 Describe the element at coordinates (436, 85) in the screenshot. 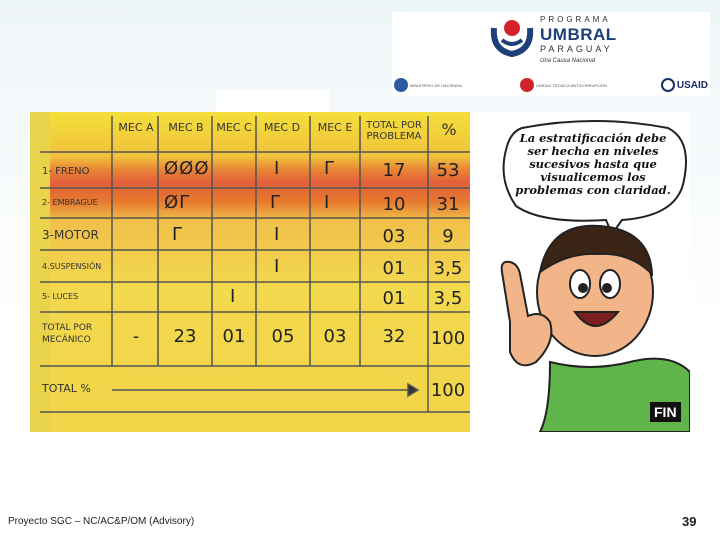

I see `partner-label: MINISTERIO DE HACIENDA` at that location.